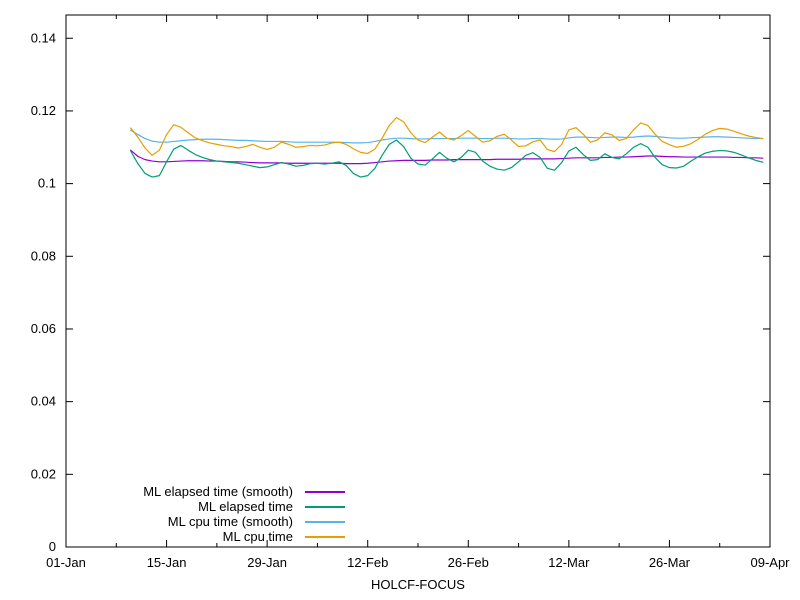 Image resolution: width=800 pixels, height=600 pixels. I want to click on legend-label: ML cpu time (smooth), so click(230, 521).